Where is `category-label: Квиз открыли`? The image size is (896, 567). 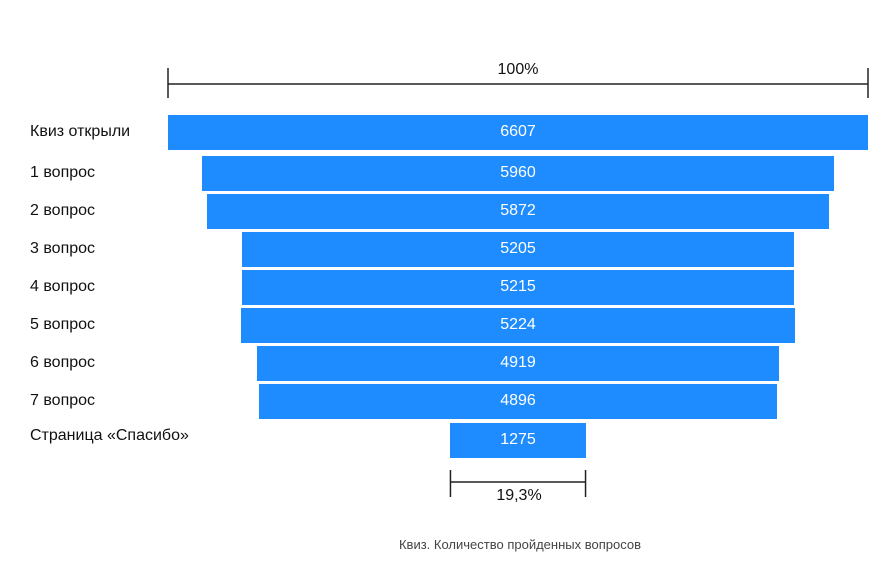 category-label: Квиз открыли is located at coordinates (80, 131).